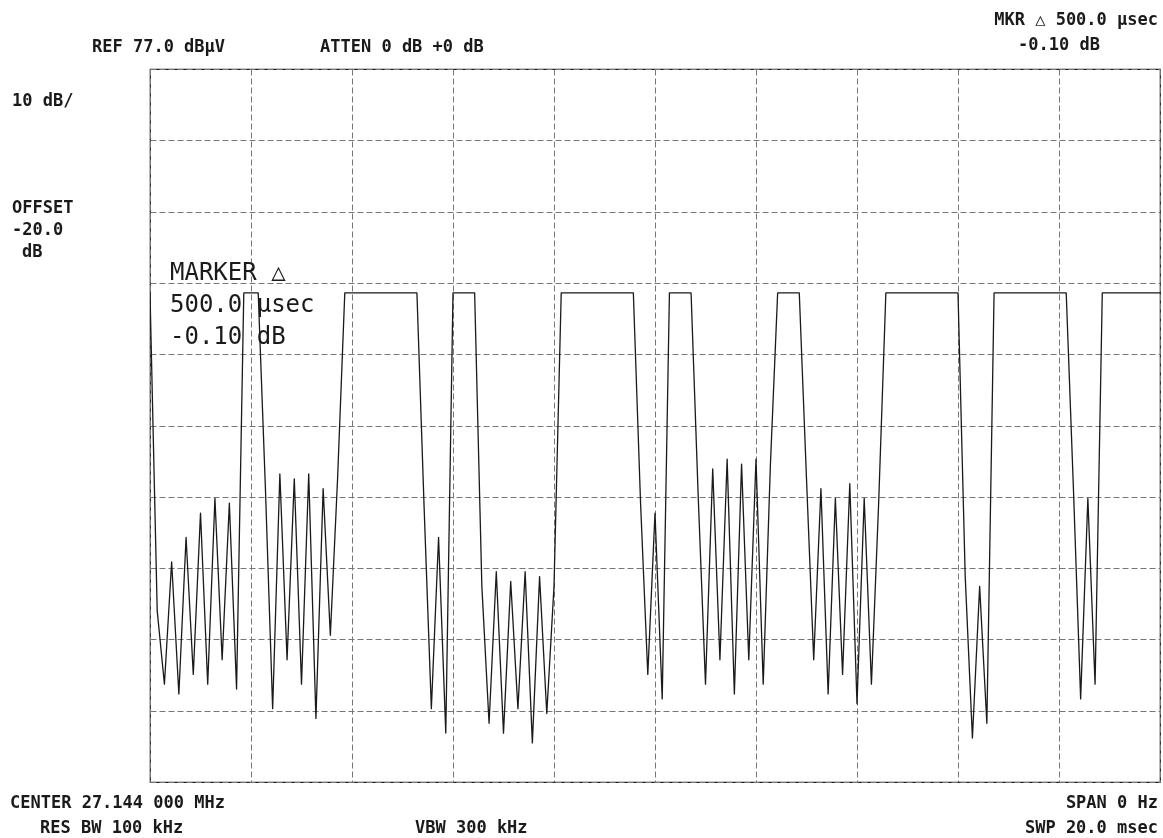 The width and height of the screenshot is (1163, 838). I want to click on annotation: 500.0 μsec, so click(242, 304).